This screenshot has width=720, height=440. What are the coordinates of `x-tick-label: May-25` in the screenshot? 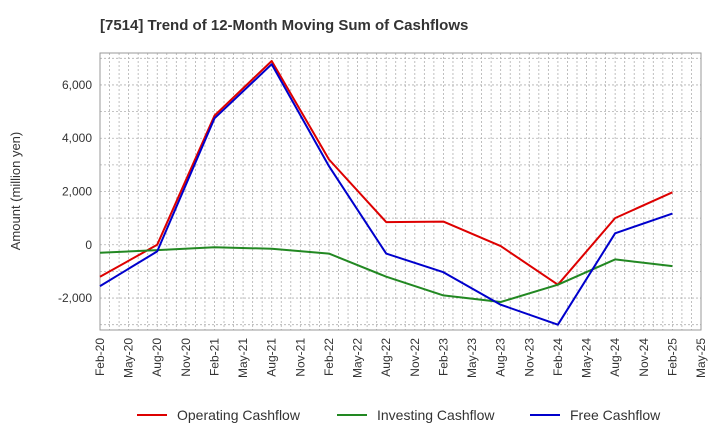 It's located at (701, 358).